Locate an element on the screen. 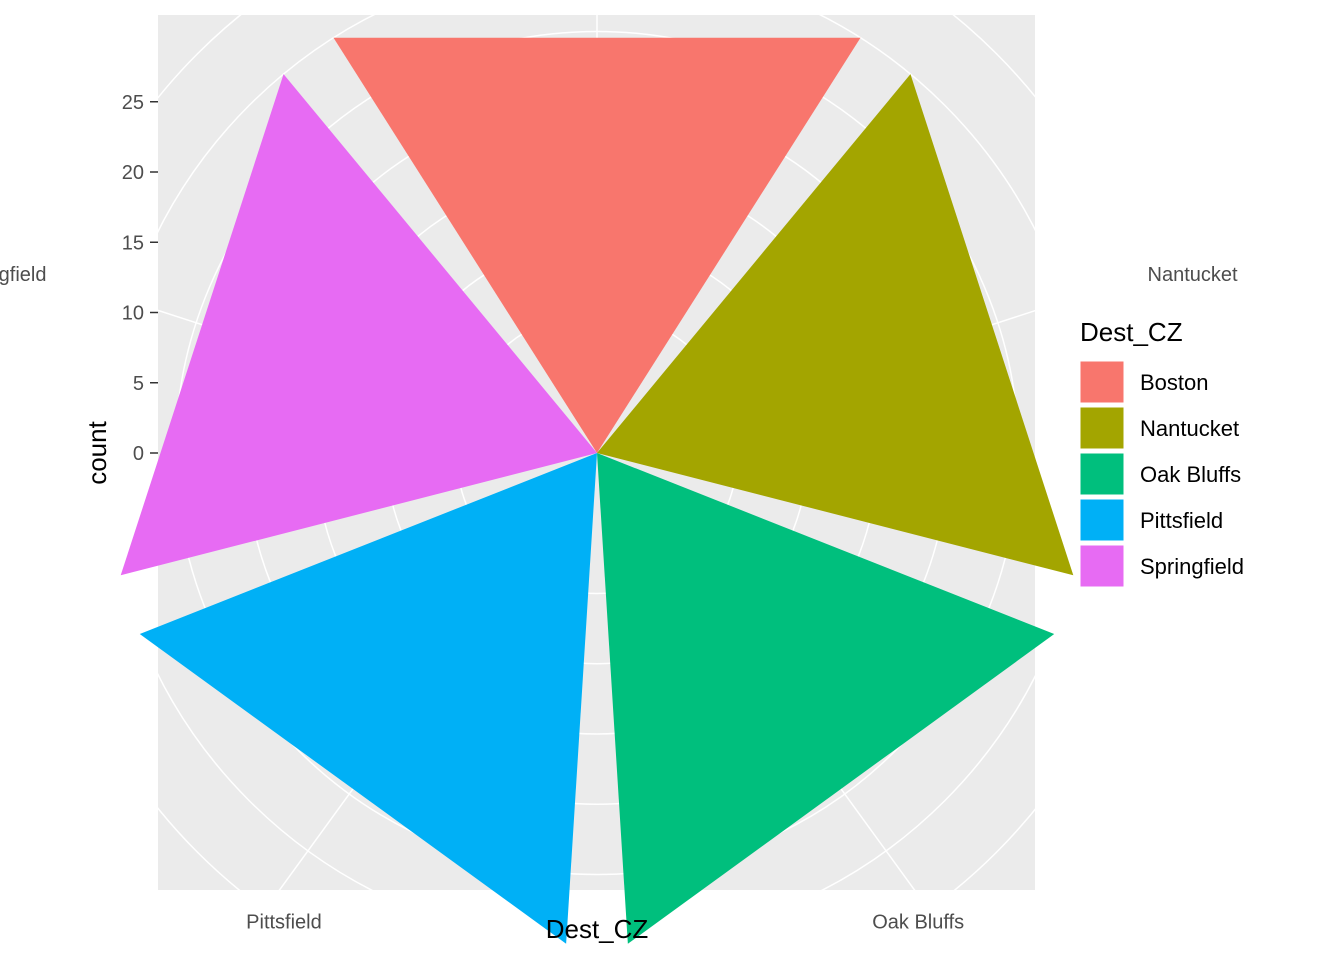 Image resolution: width=1344 pixels, height=960 pixels. y-tick-label: 5 is located at coordinates (138, 384).